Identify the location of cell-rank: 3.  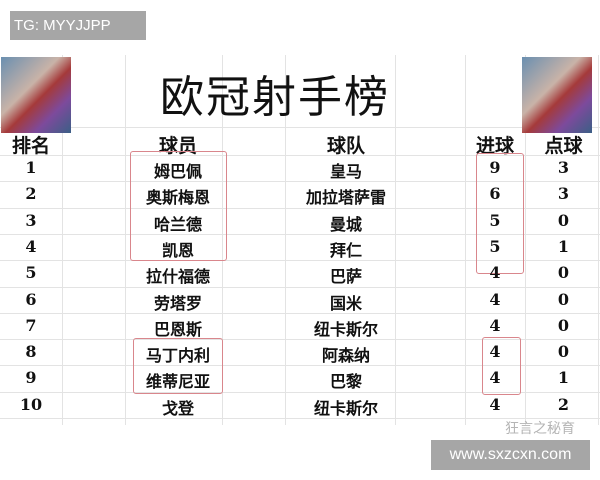
(31, 220).